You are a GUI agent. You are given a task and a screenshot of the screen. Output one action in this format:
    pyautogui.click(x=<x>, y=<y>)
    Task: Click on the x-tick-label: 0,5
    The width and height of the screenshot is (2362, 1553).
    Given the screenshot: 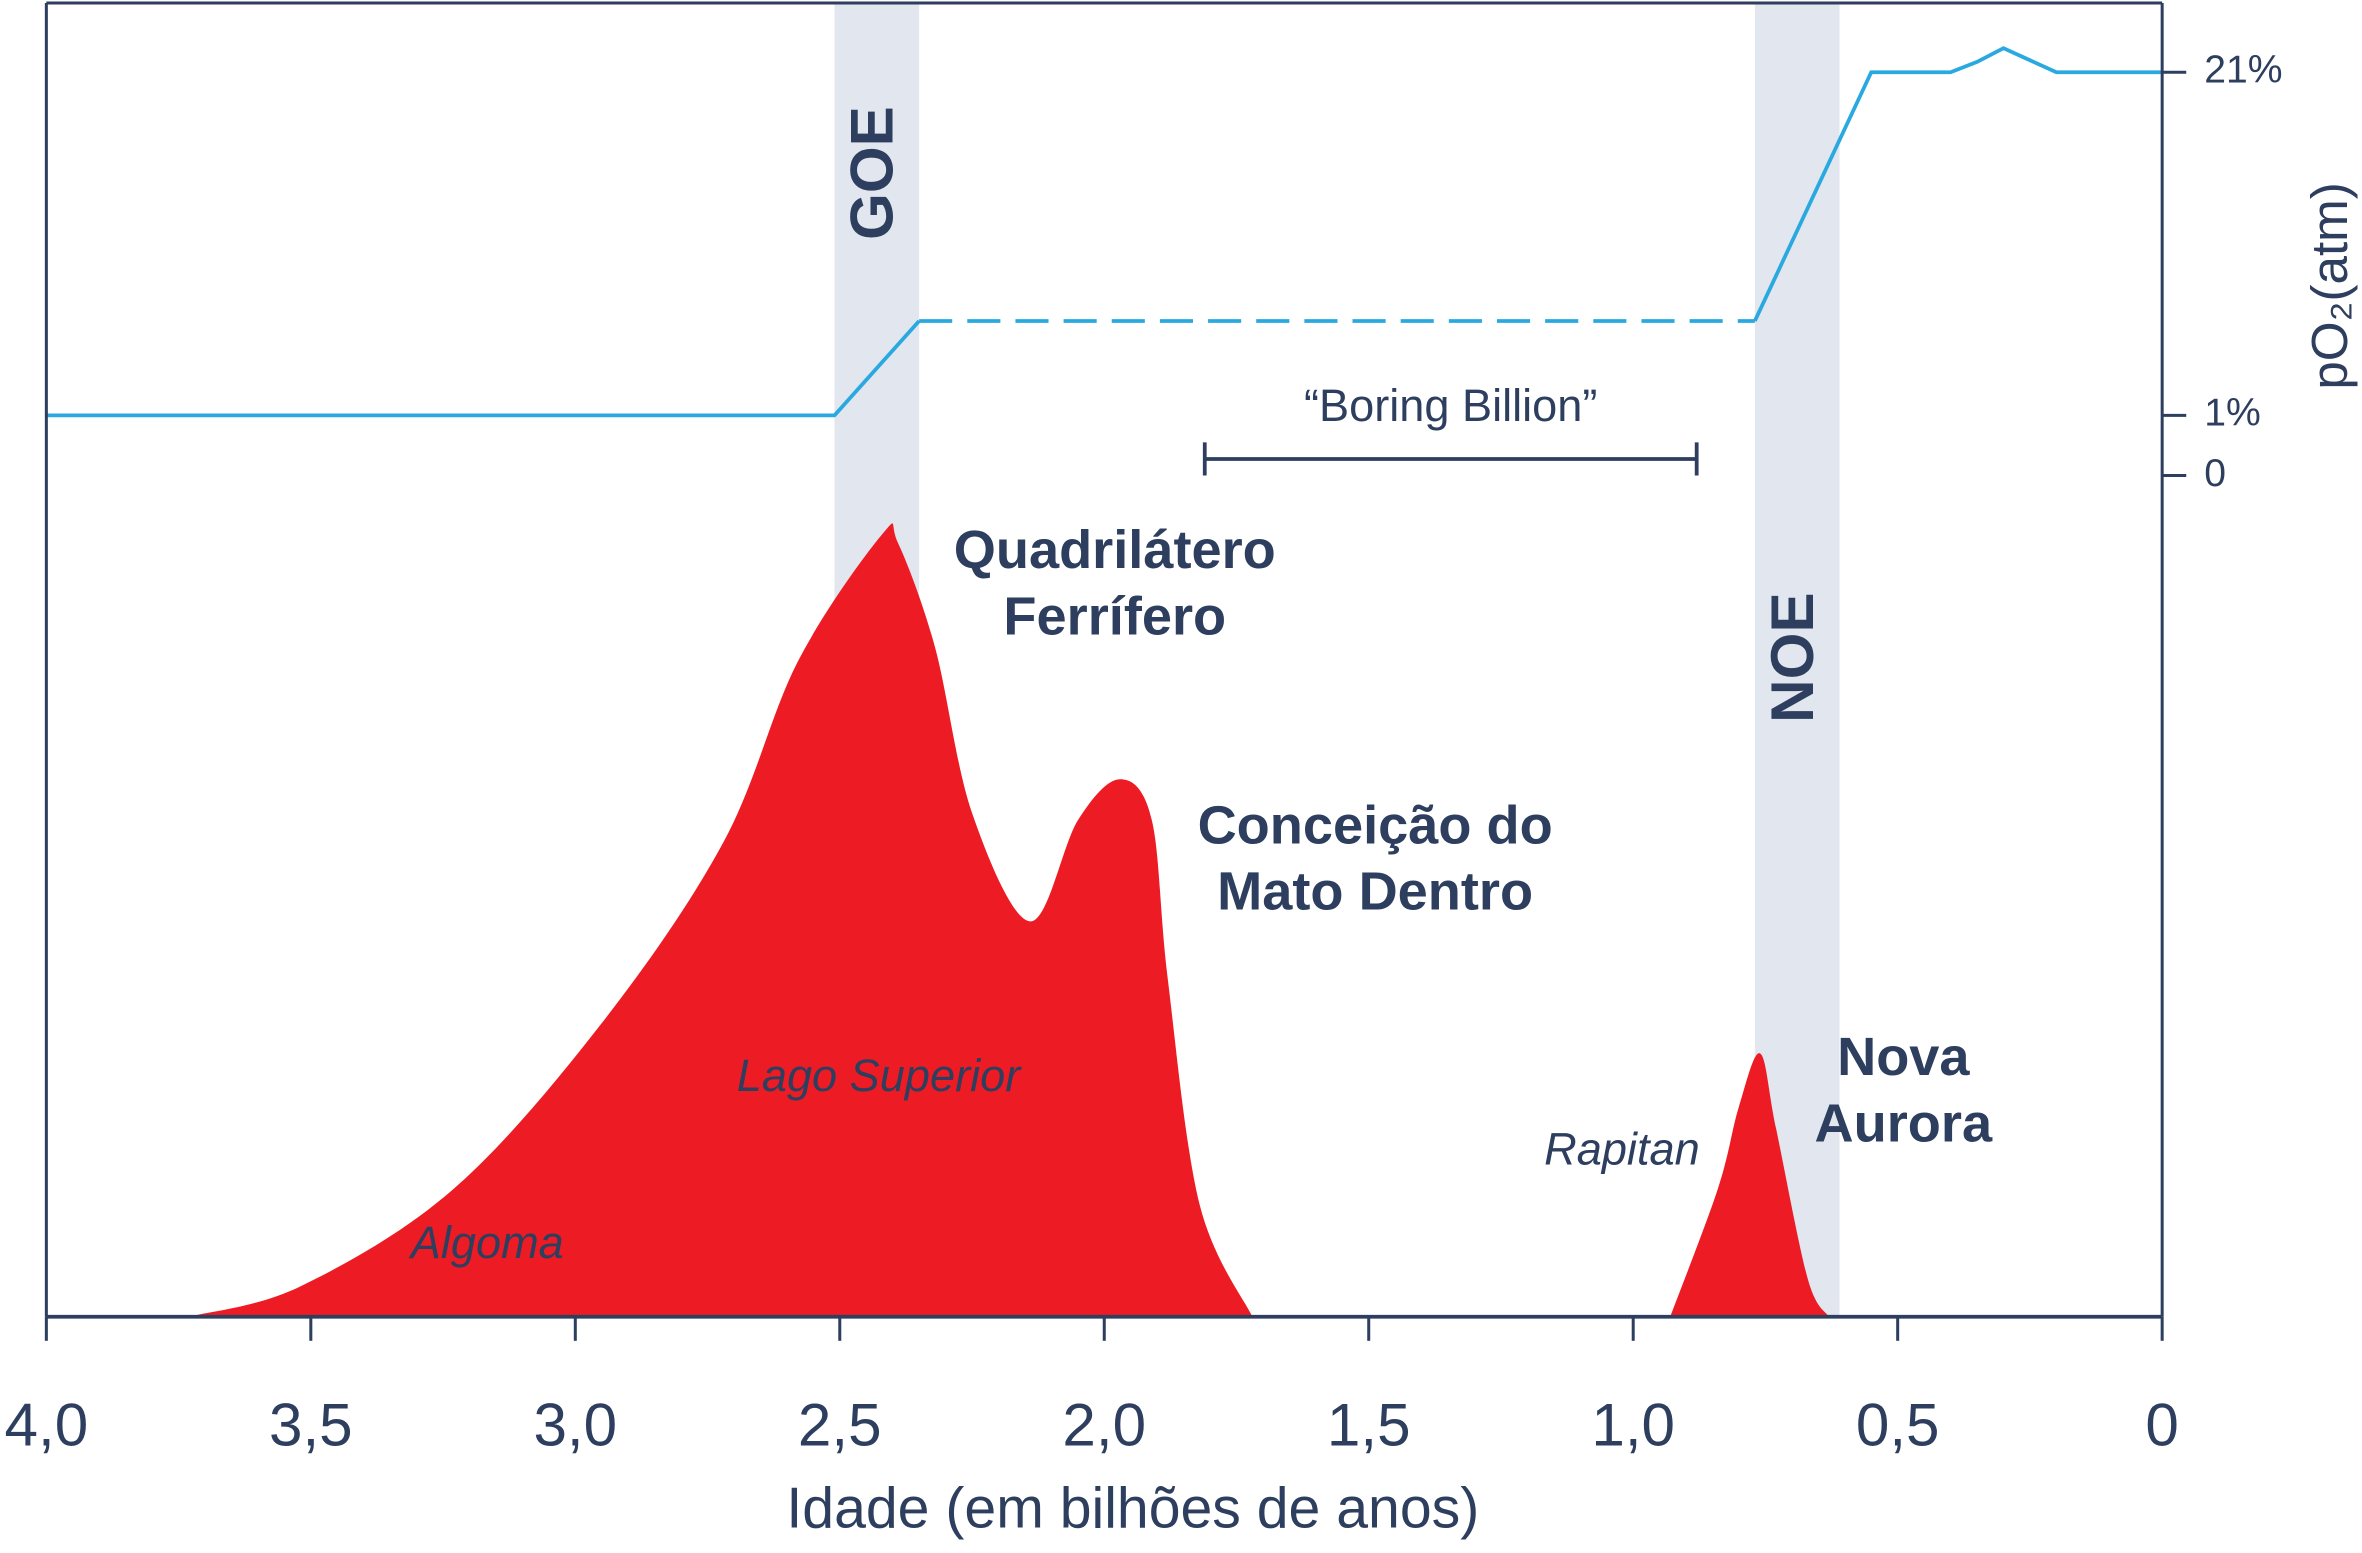 What is the action you would take?
    pyautogui.click(x=1898, y=1425)
    